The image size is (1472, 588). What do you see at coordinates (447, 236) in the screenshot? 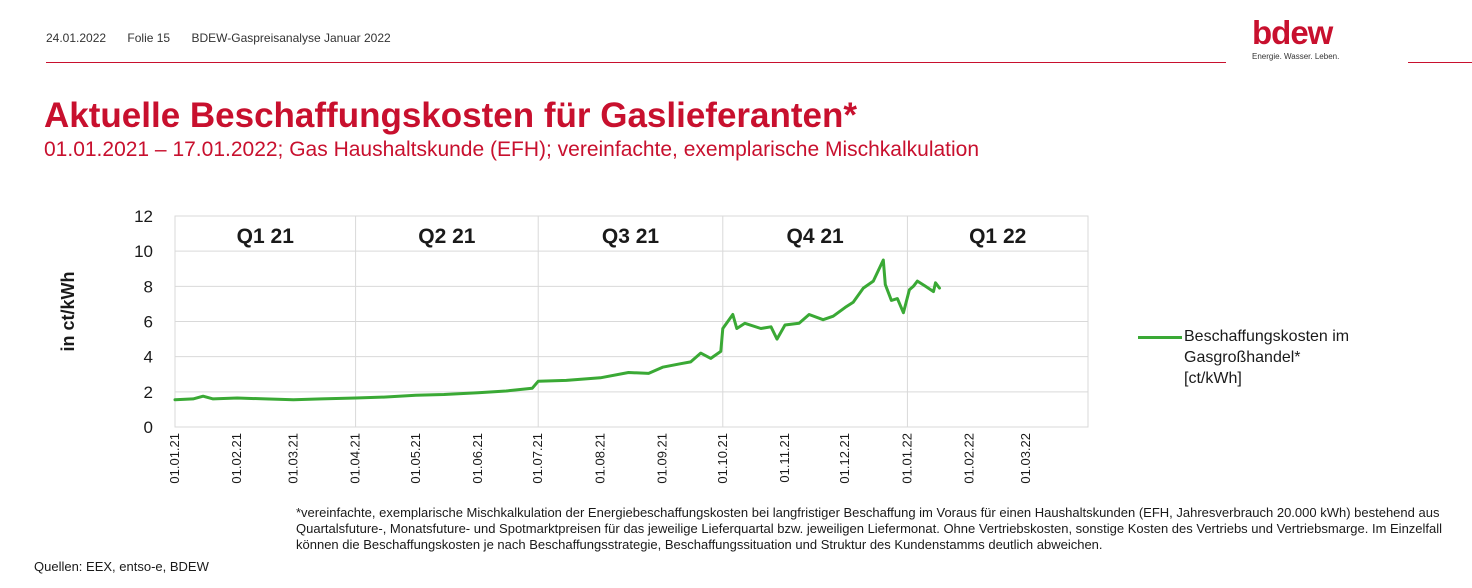
I see `quarter-label: Q2 21` at bounding box center [447, 236].